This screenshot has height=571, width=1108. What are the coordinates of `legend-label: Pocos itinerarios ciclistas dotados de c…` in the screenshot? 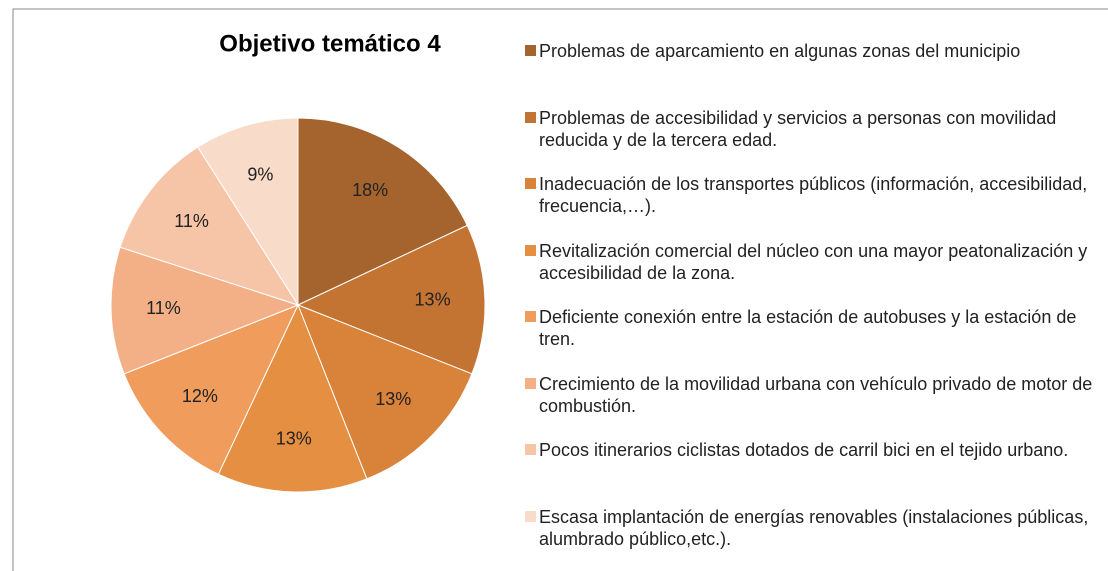 It's located at (804, 450).